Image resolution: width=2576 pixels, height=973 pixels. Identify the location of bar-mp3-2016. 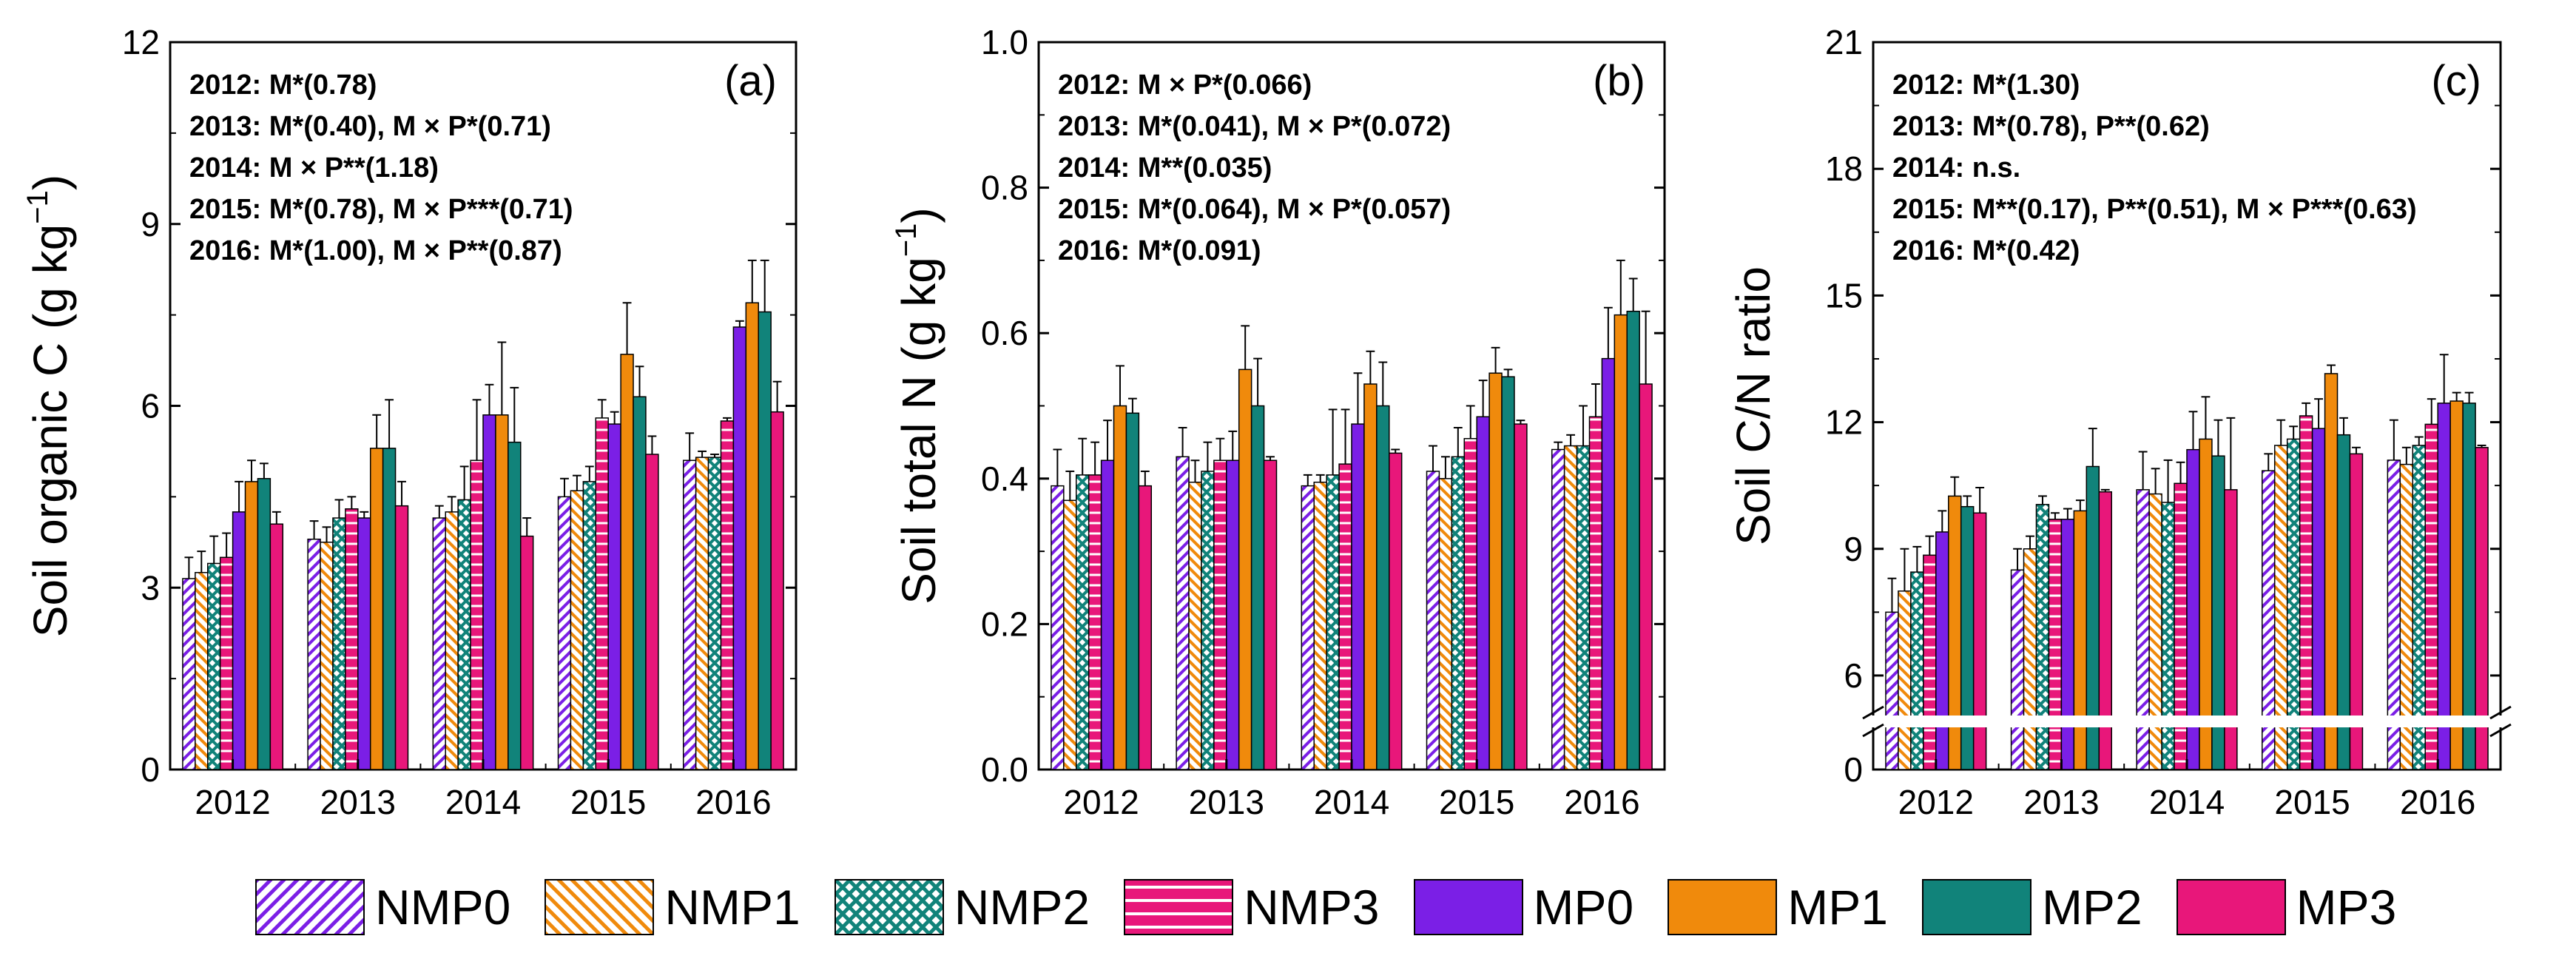
(1646, 576).